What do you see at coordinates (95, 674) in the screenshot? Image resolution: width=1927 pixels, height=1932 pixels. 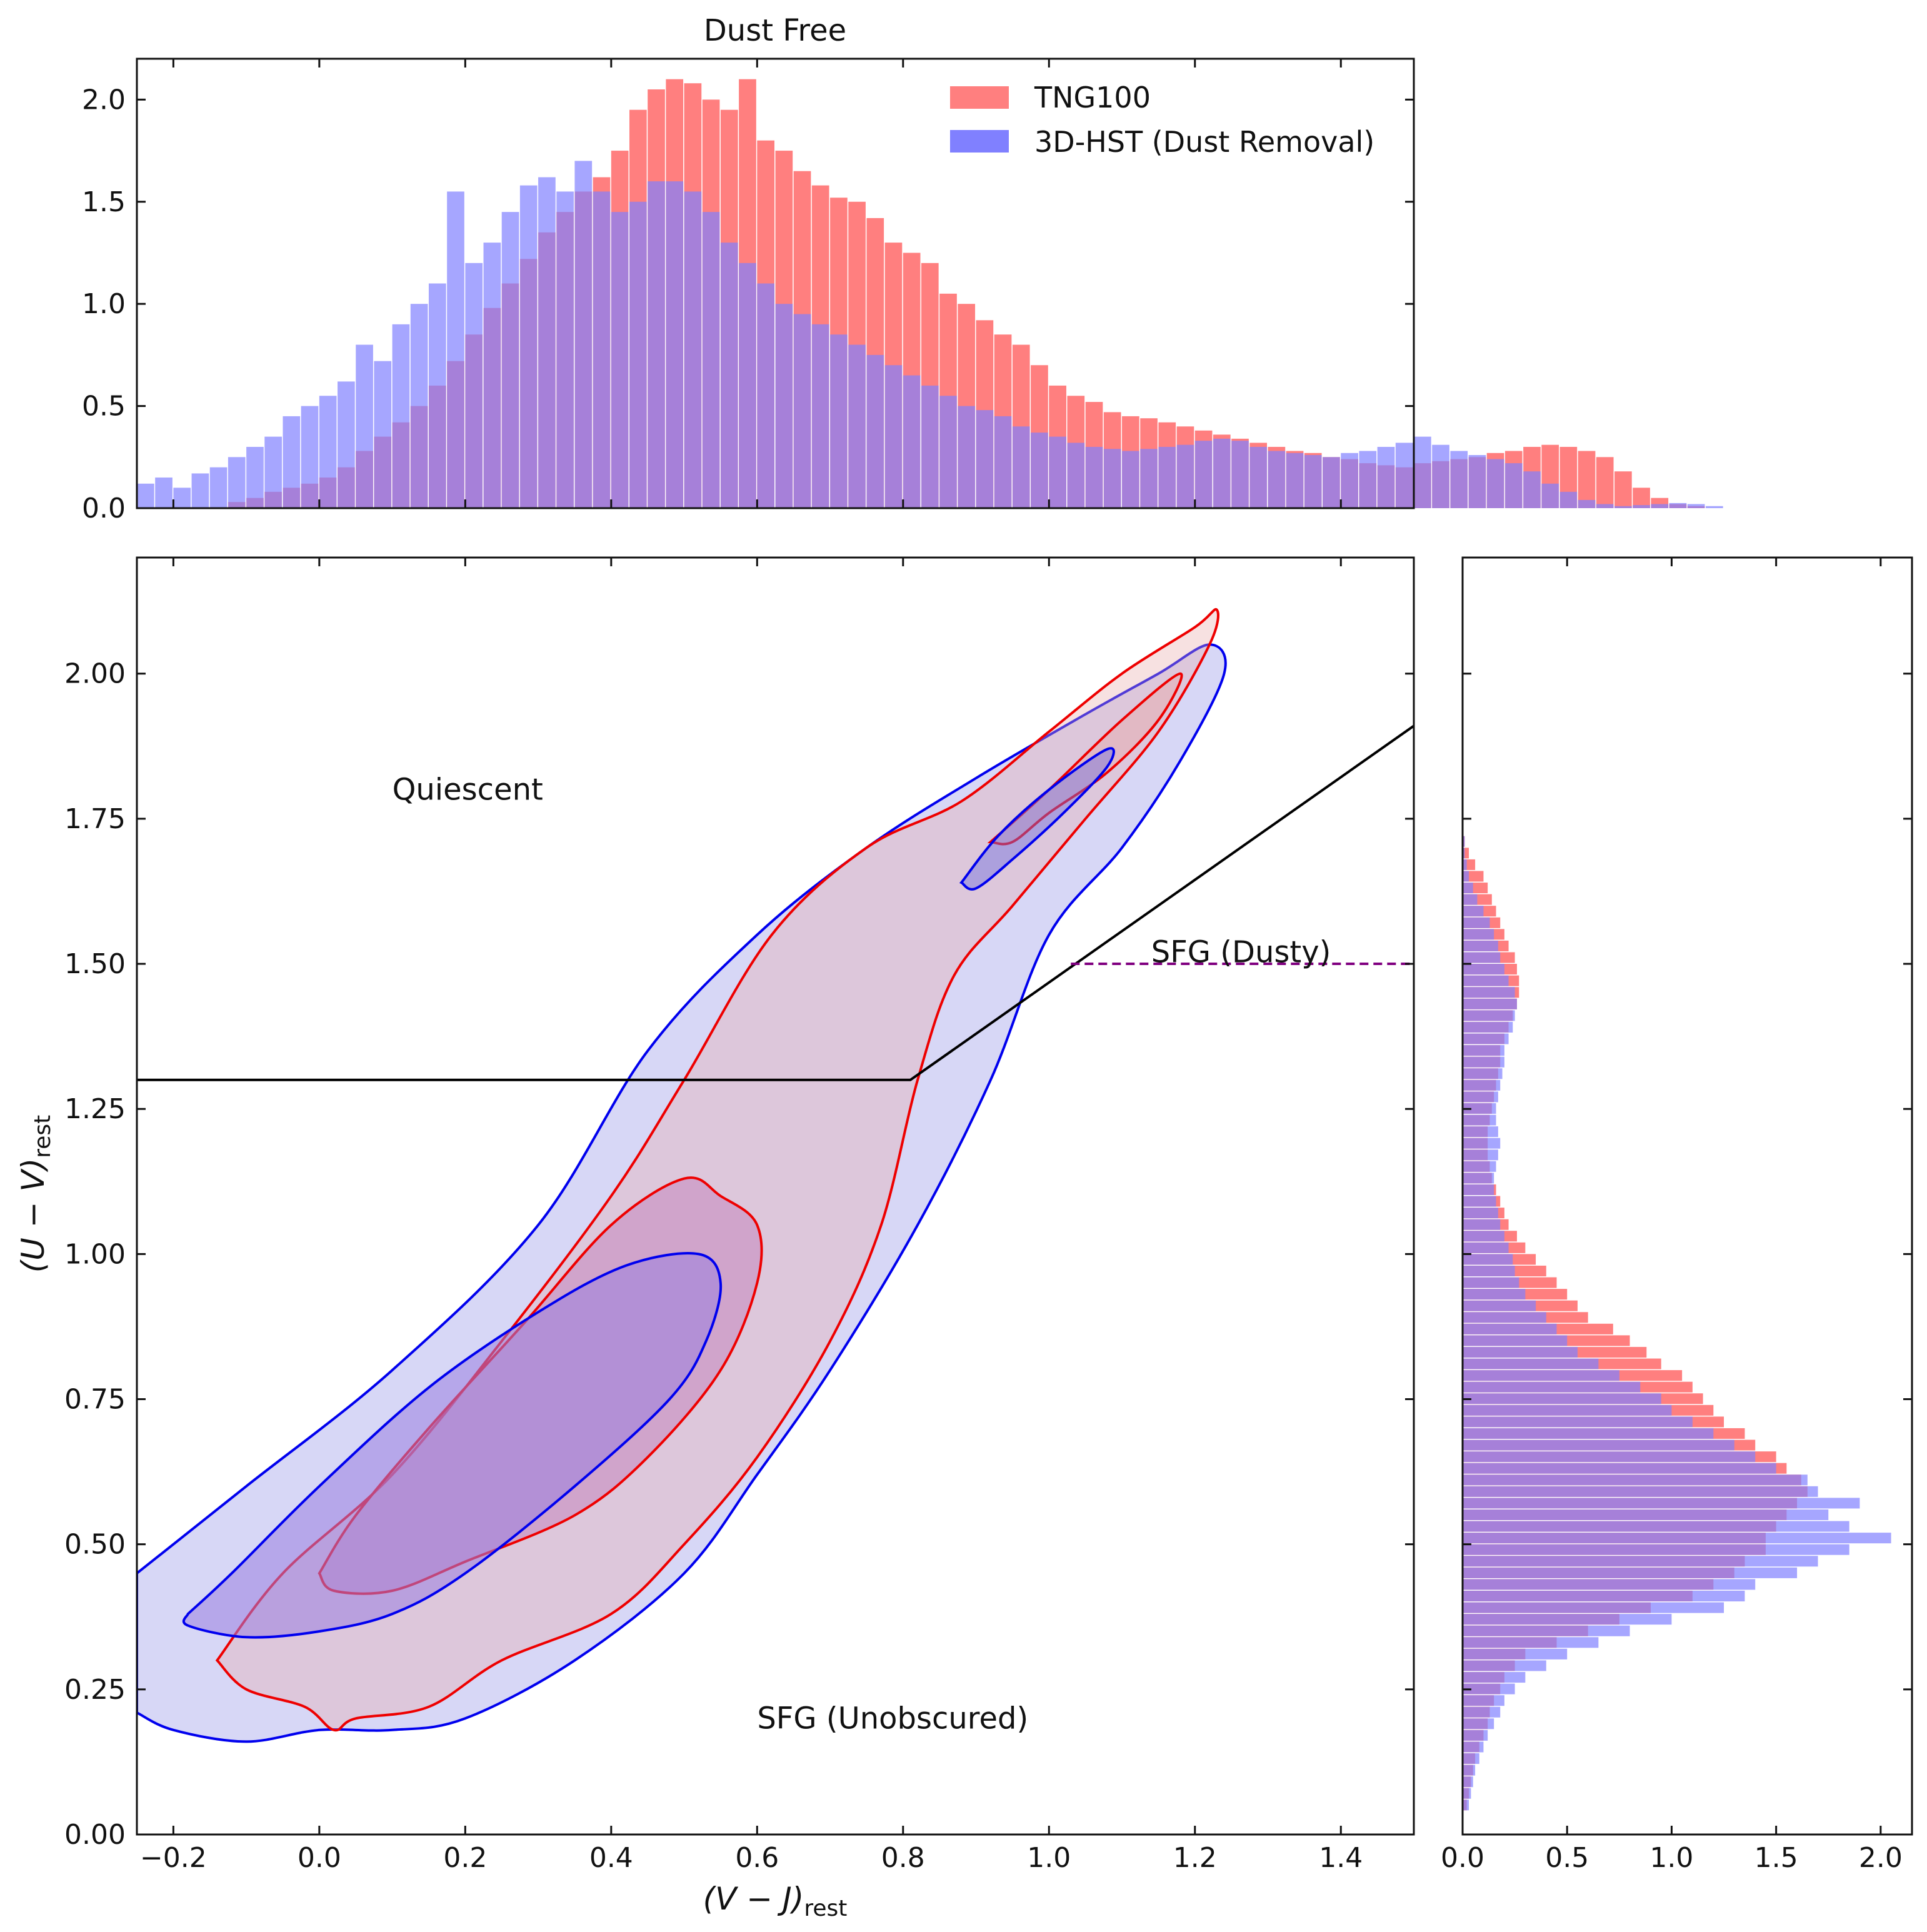 I see `main-ytick-label: 2.00` at bounding box center [95, 674].